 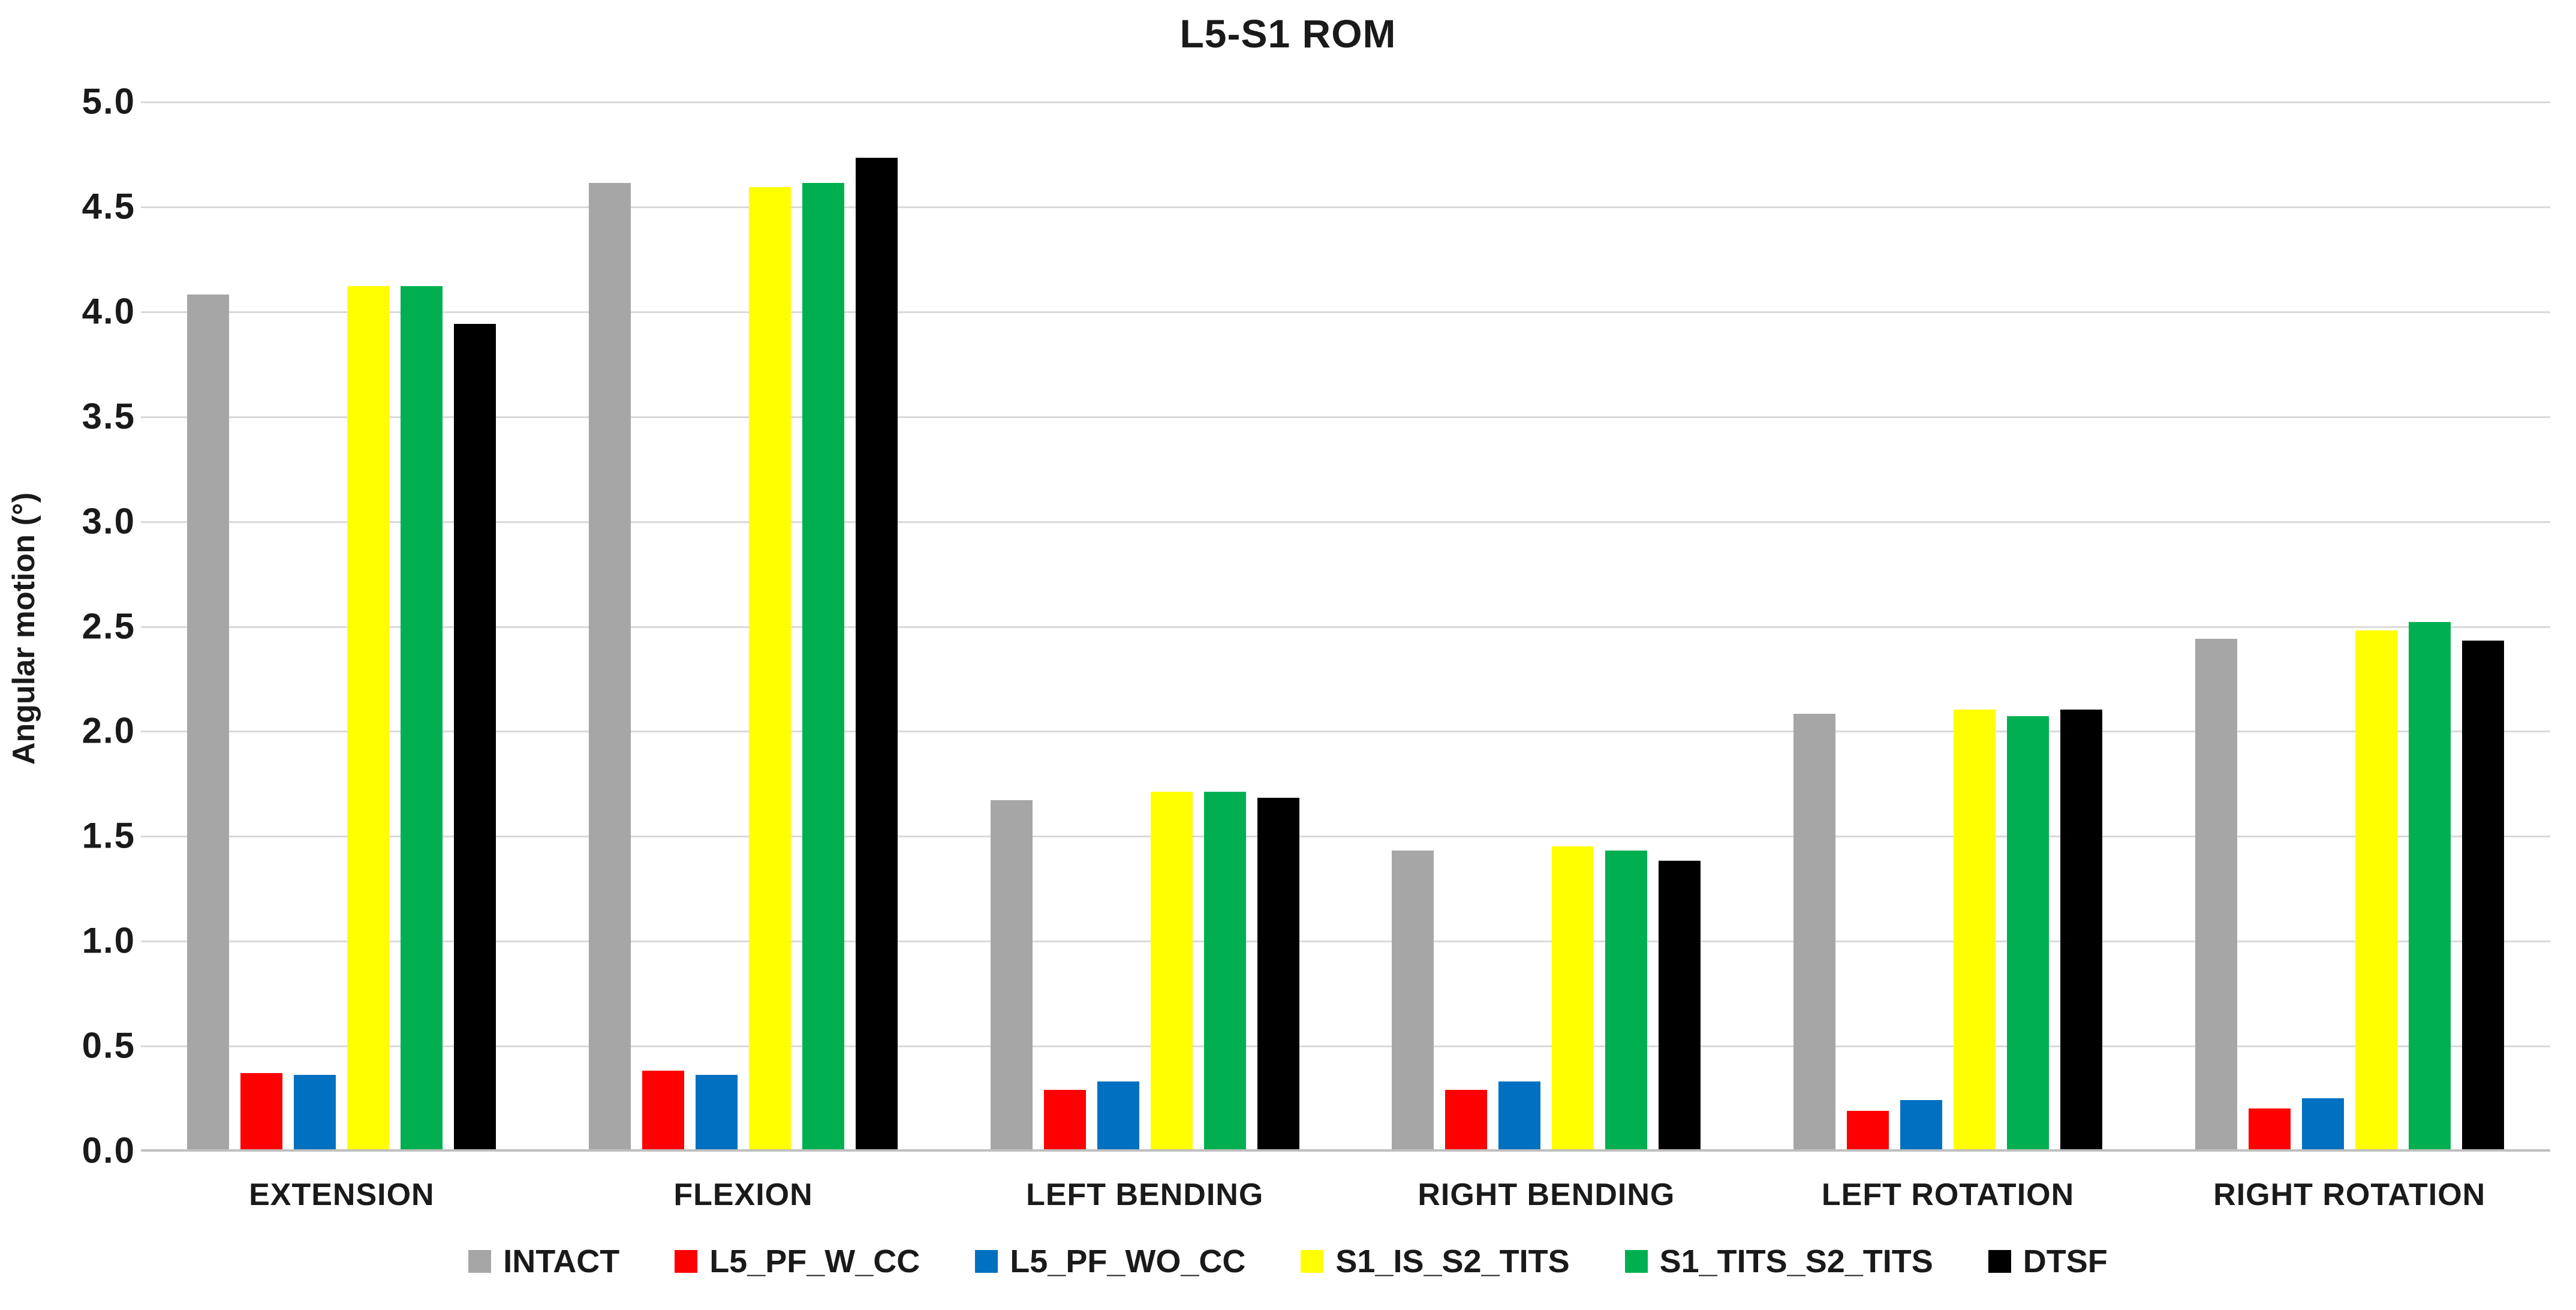 What do you see at coordinates (109, 206) in the screenshot?
I see `y-tick-label-4.5: 4.5` at bounding box center [109, 206].